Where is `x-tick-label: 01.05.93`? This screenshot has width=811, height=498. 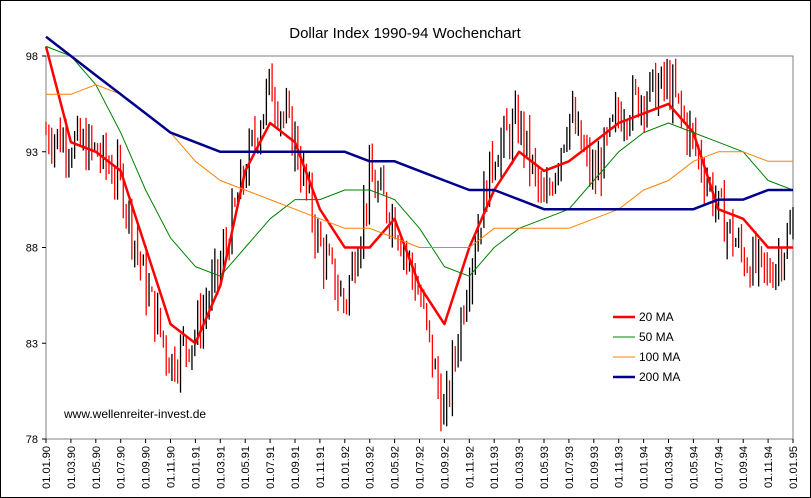 x-tick-label: 01.05.93 is located at coordinates (545, 467).